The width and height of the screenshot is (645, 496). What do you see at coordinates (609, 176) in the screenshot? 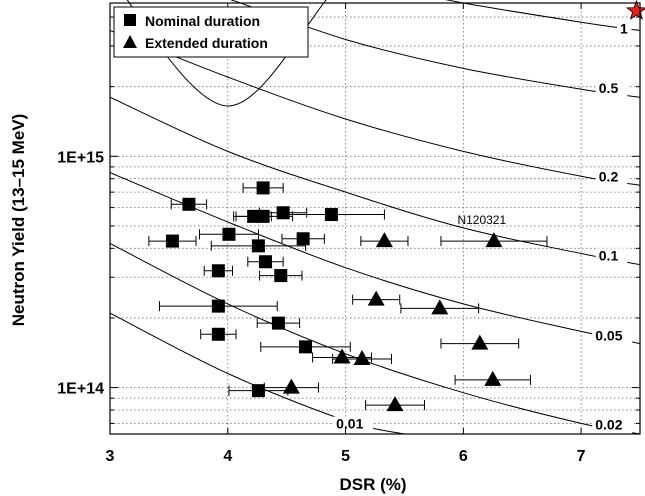
I see `contour-label: 0.2` at bounding box center [609, 176].